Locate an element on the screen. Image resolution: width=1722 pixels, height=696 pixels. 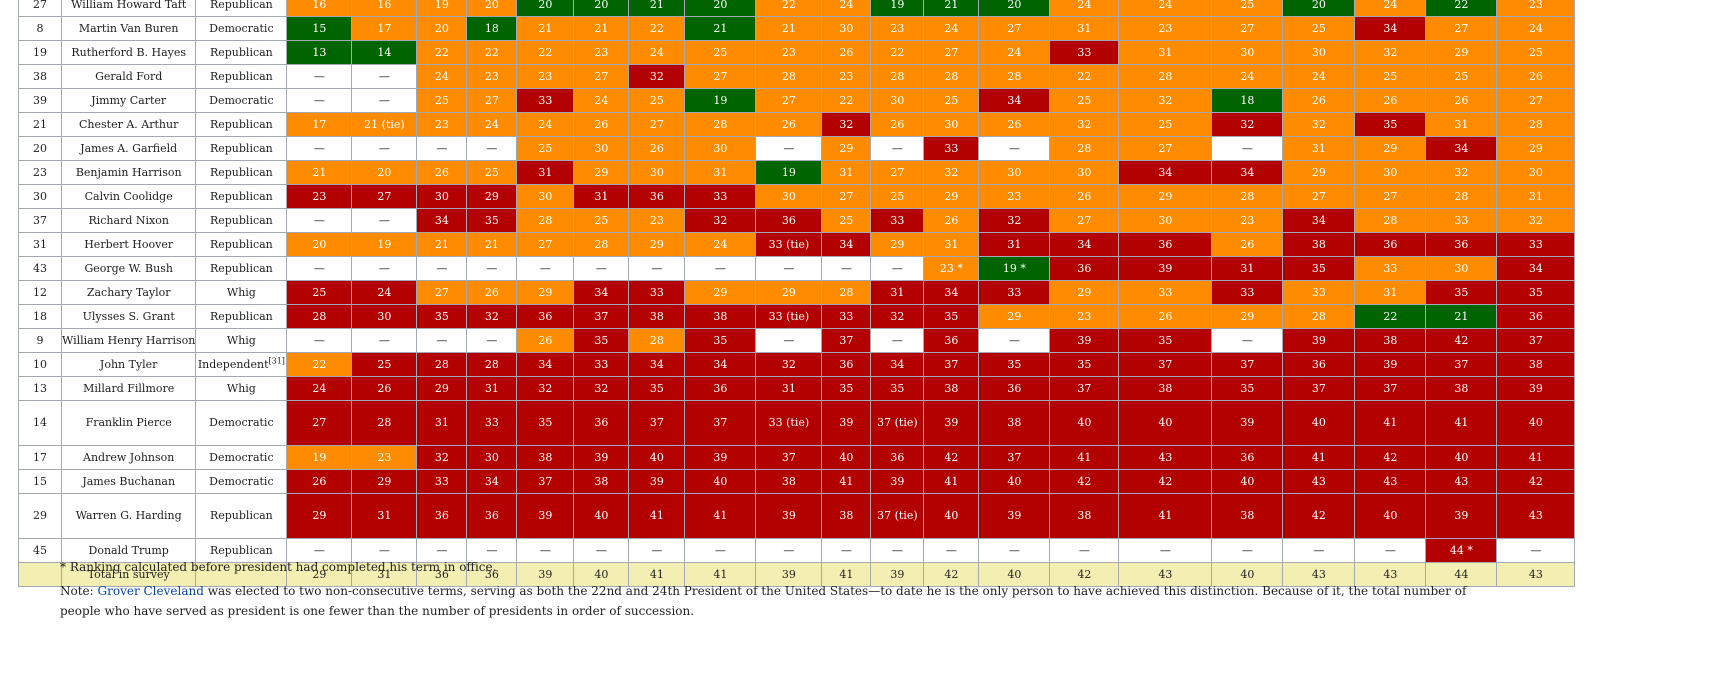
rank-cell: 33 (tie) is located at coordinates (789, 244).